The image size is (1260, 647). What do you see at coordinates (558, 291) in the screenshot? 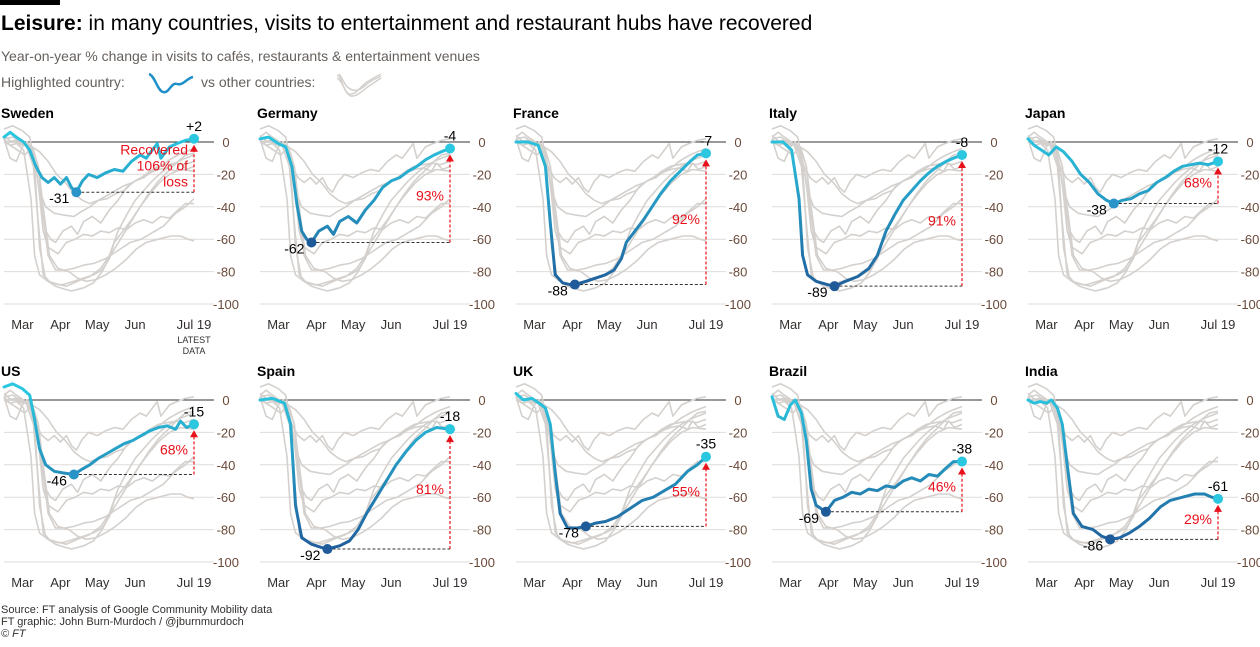
I see `trough-label: -88` at bounding box center [558, 291].